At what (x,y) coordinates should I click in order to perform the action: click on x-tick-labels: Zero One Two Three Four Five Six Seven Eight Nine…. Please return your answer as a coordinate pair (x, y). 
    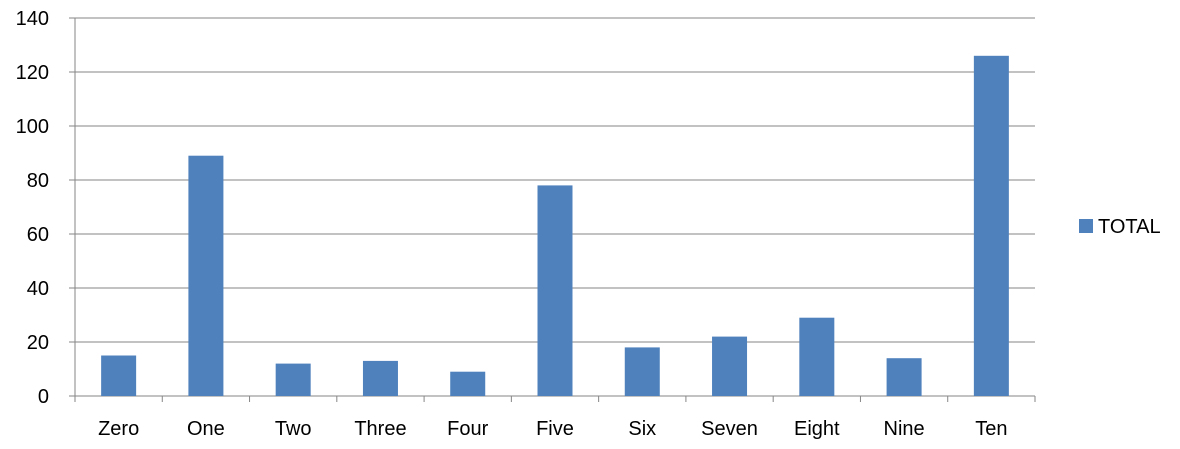
    Looking at the image, I should click on (552, 429).